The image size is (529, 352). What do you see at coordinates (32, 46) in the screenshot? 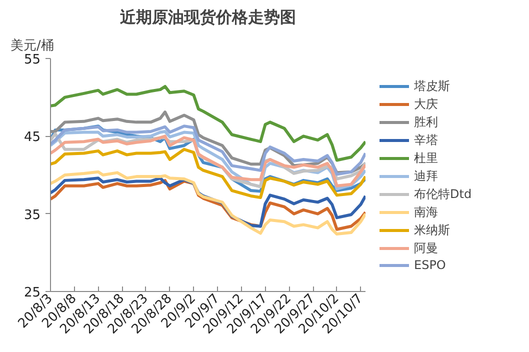
I see `y-axis-title: 美元/桶` at bounding box center [32, 46].